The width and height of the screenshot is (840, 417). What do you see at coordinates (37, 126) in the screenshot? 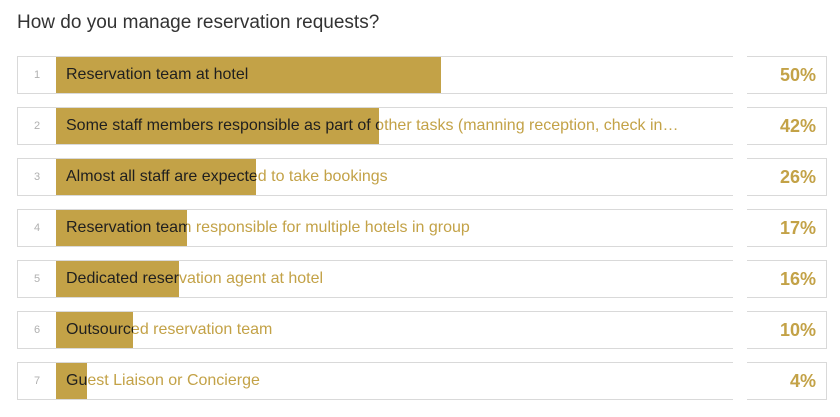
I see `rank-label: 2` at bounding box center [37, 126].